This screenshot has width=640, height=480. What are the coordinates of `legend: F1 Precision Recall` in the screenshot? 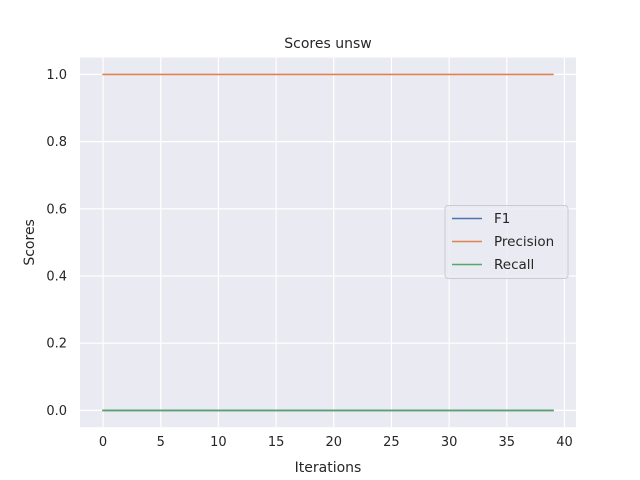 It's located at (506, 242).